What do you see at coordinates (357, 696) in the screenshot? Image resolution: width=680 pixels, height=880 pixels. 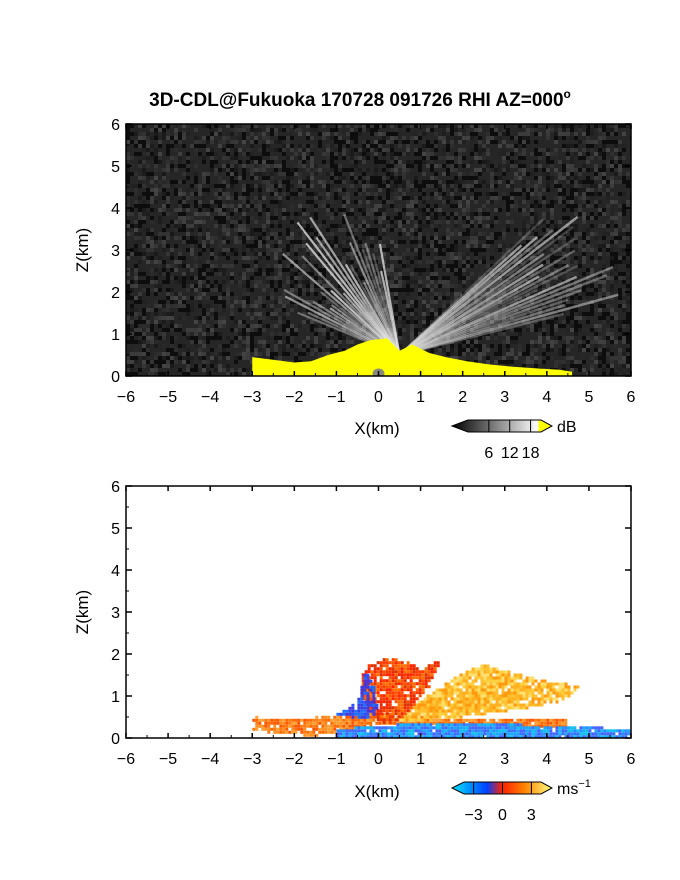 I see `velocity-negative-blob` at bounding box center [357, 696].